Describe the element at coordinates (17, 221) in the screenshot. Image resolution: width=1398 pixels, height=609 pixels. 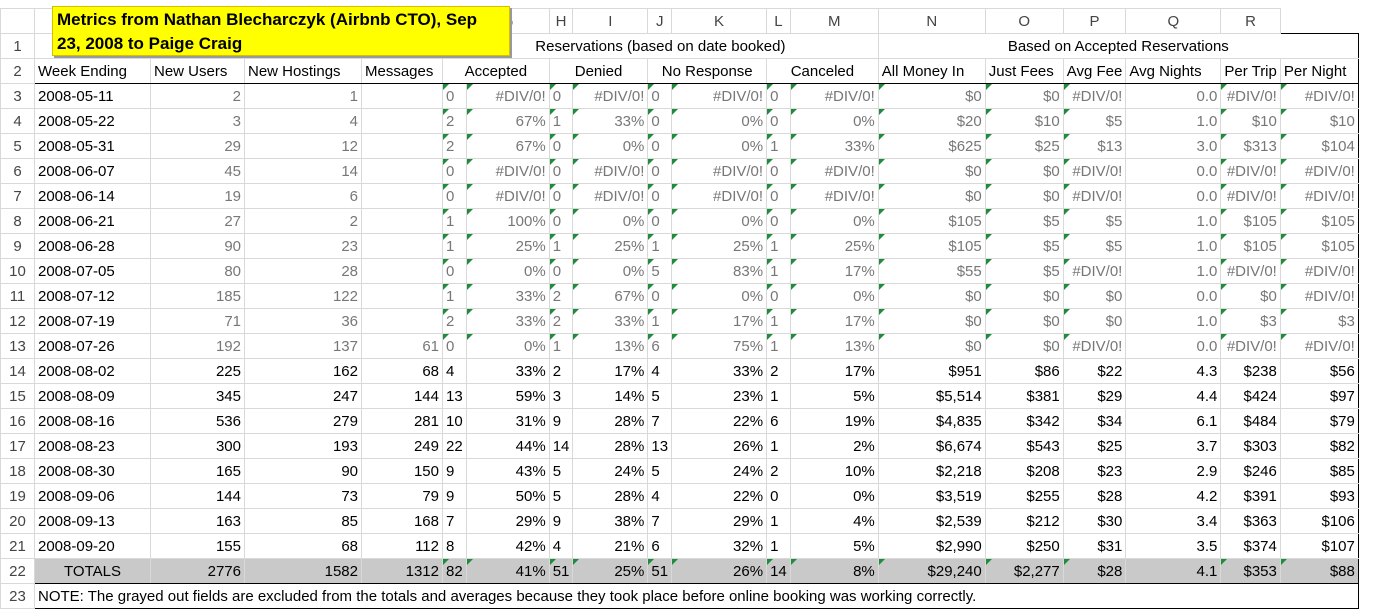
I see `row-number: 8` at that location.